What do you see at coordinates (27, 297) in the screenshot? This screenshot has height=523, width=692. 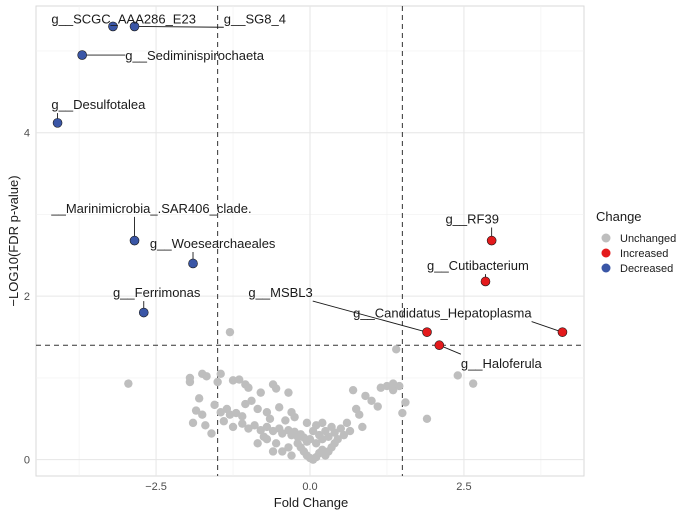 I see `y-tick-label: 2` at bounding box center [27, 297].